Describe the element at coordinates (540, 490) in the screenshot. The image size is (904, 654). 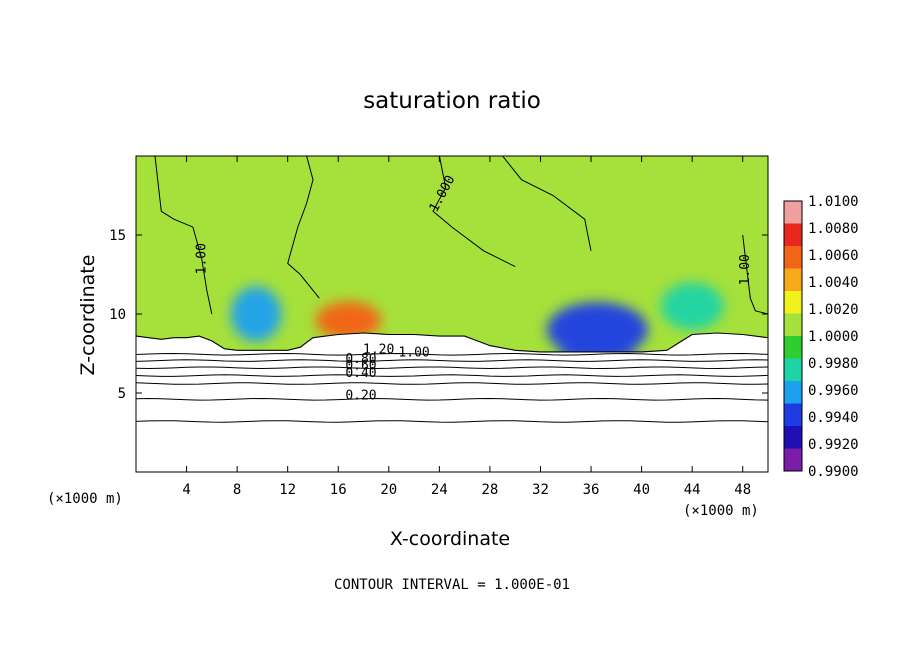
I see `x-tick-label-32: 32` at that location.